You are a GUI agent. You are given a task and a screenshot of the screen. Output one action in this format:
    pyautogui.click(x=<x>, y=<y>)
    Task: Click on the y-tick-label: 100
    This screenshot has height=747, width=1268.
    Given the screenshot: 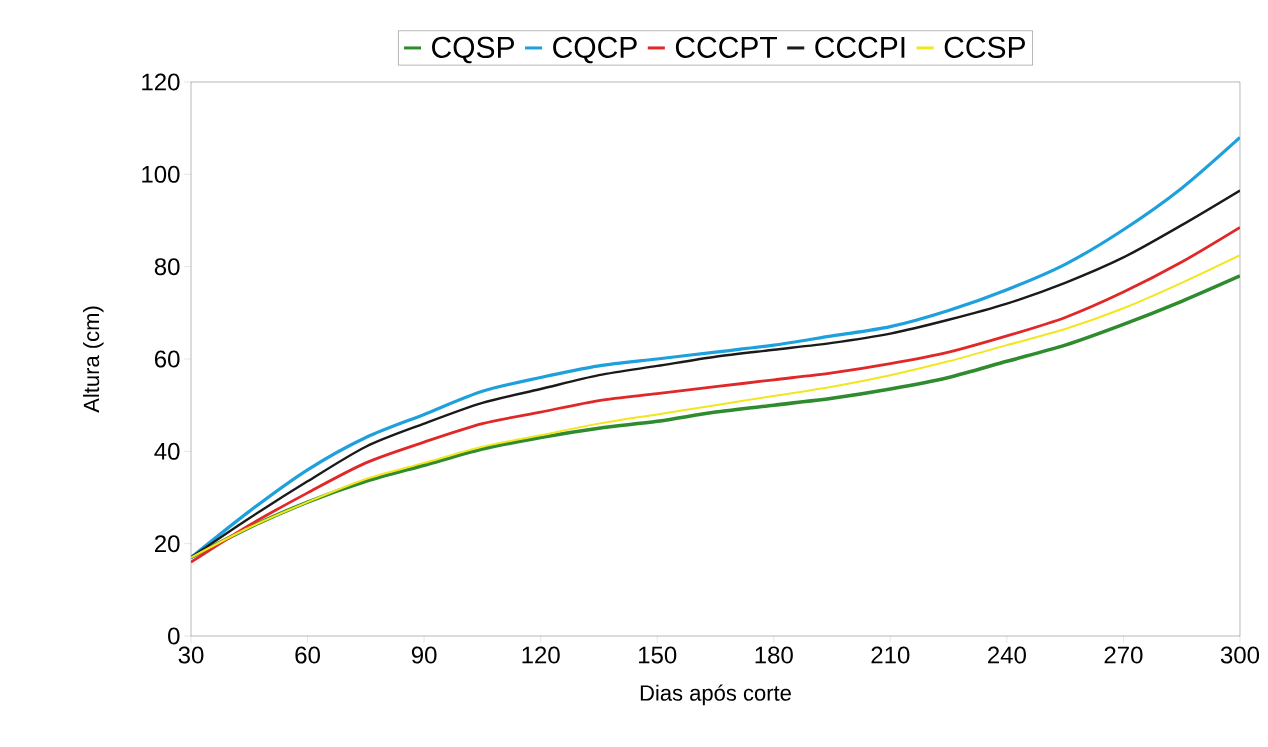 What is the action you would take?
    pyautogui.click(x=161, y=174)
    